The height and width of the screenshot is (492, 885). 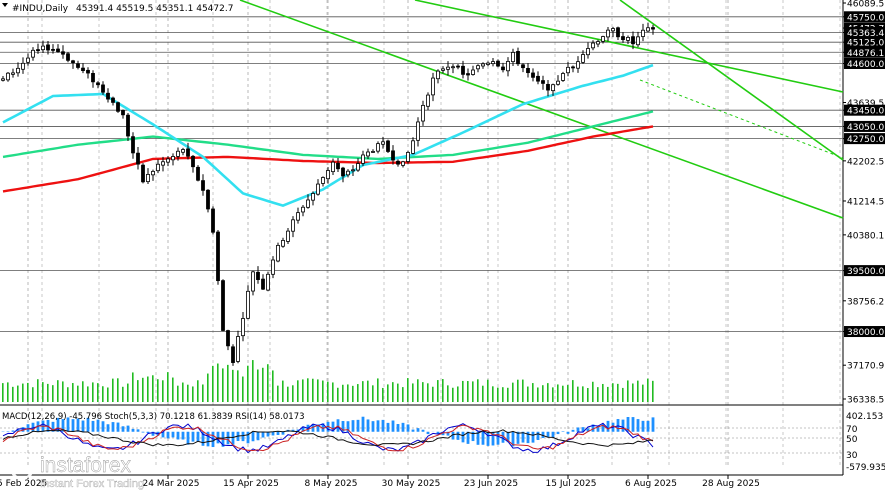 What do you see at coordinates (76, 471) in the screenshot?
I see `instaforex-logo: instaforex Instant Forex Trading` at bounding box center [76, 471].